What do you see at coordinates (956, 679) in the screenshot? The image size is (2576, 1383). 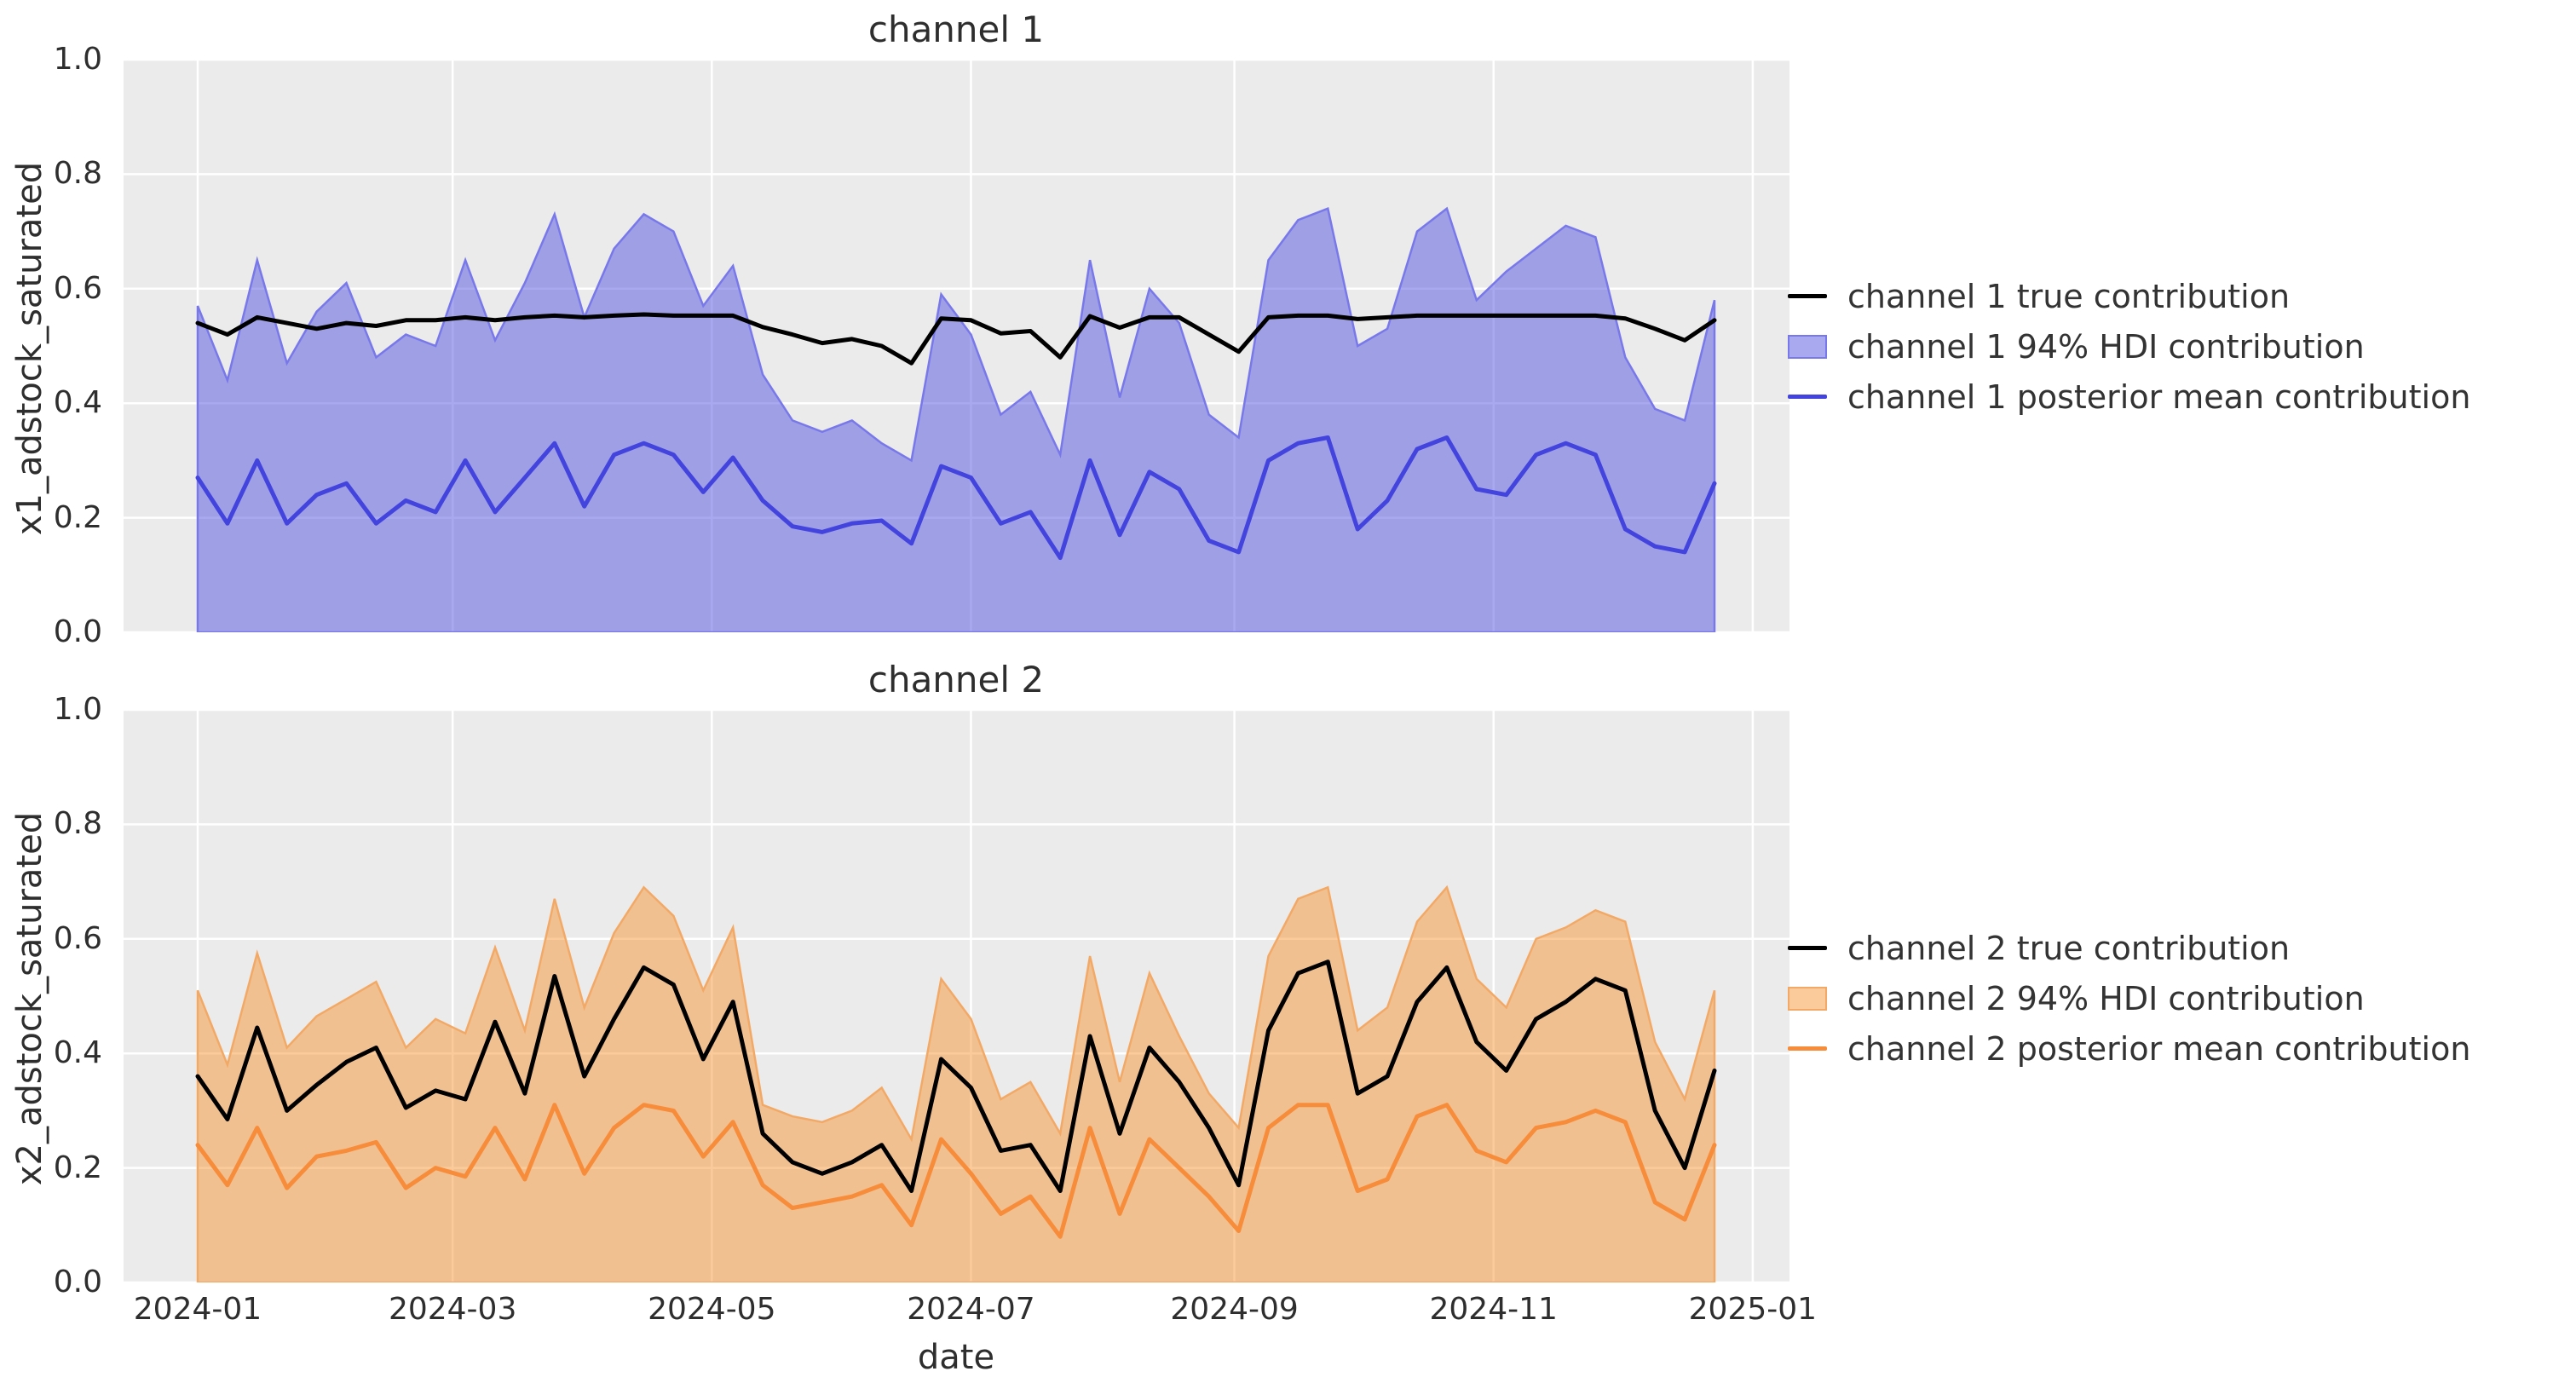 I see `chart2-title: channel 2` at bounding box center [956, 679].